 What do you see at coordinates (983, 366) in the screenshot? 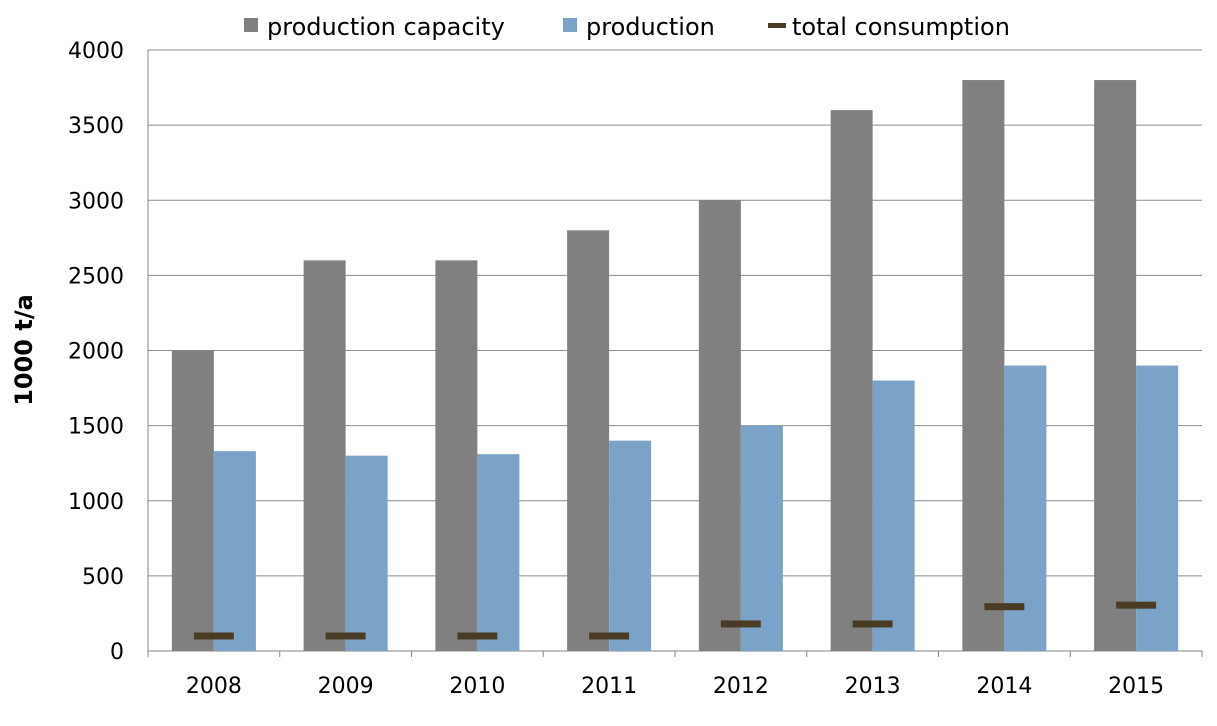
I see `bar-production-capacity-2014` at bounding box center [983, 366].